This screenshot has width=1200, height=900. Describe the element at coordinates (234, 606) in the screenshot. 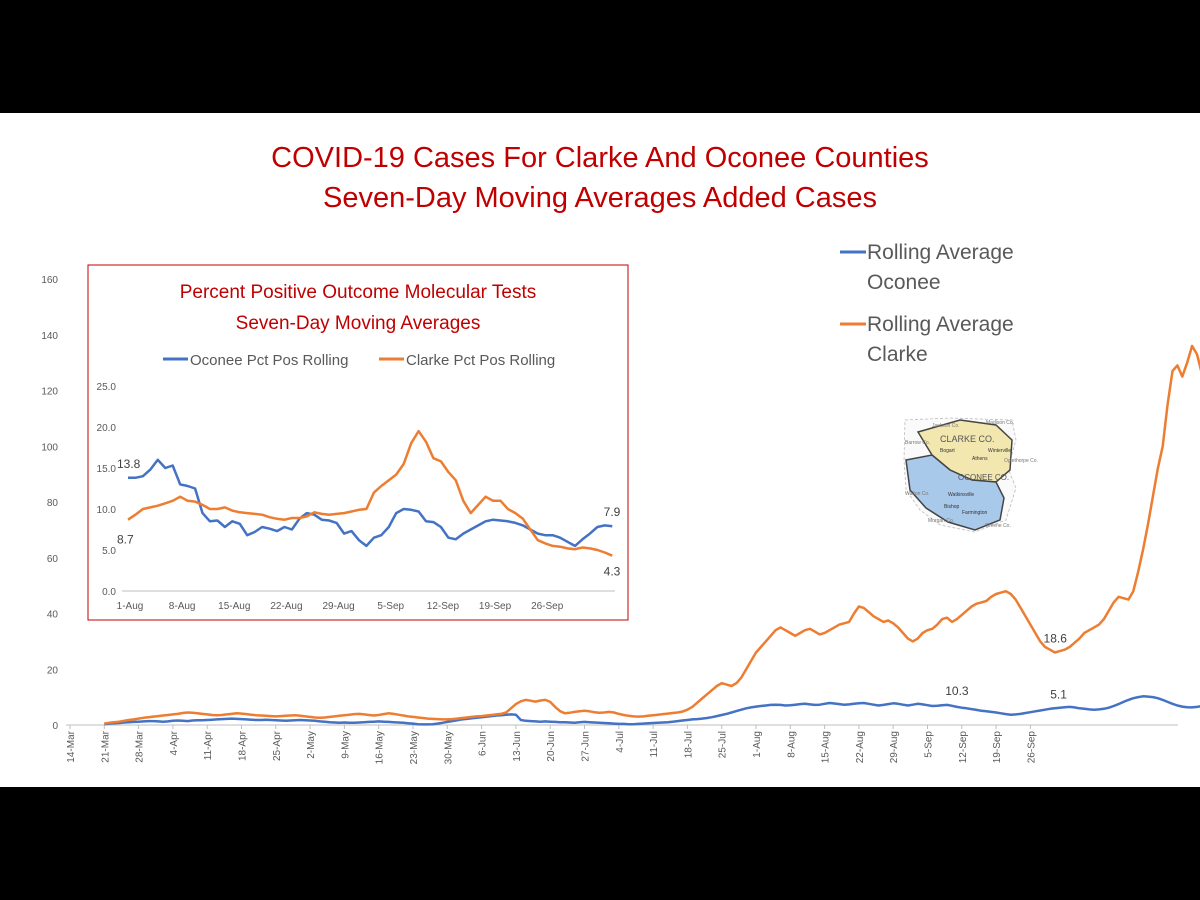

I see `inset-x-tick-label: 15-Aug` at that location.